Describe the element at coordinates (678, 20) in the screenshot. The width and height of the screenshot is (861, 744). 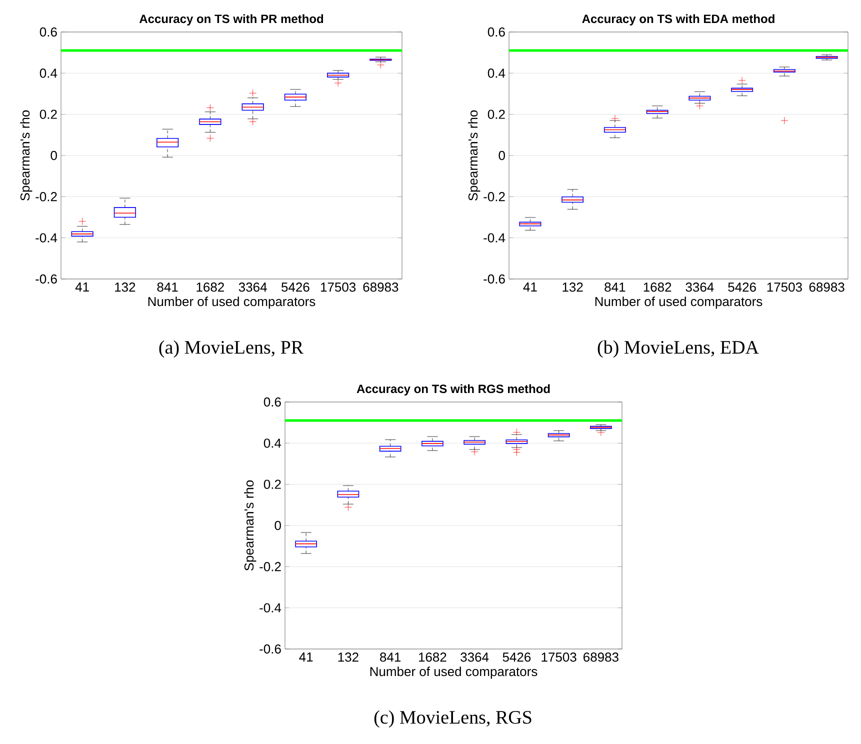
I see `chart-title: Accuracy on TS with EDA method` at that location.